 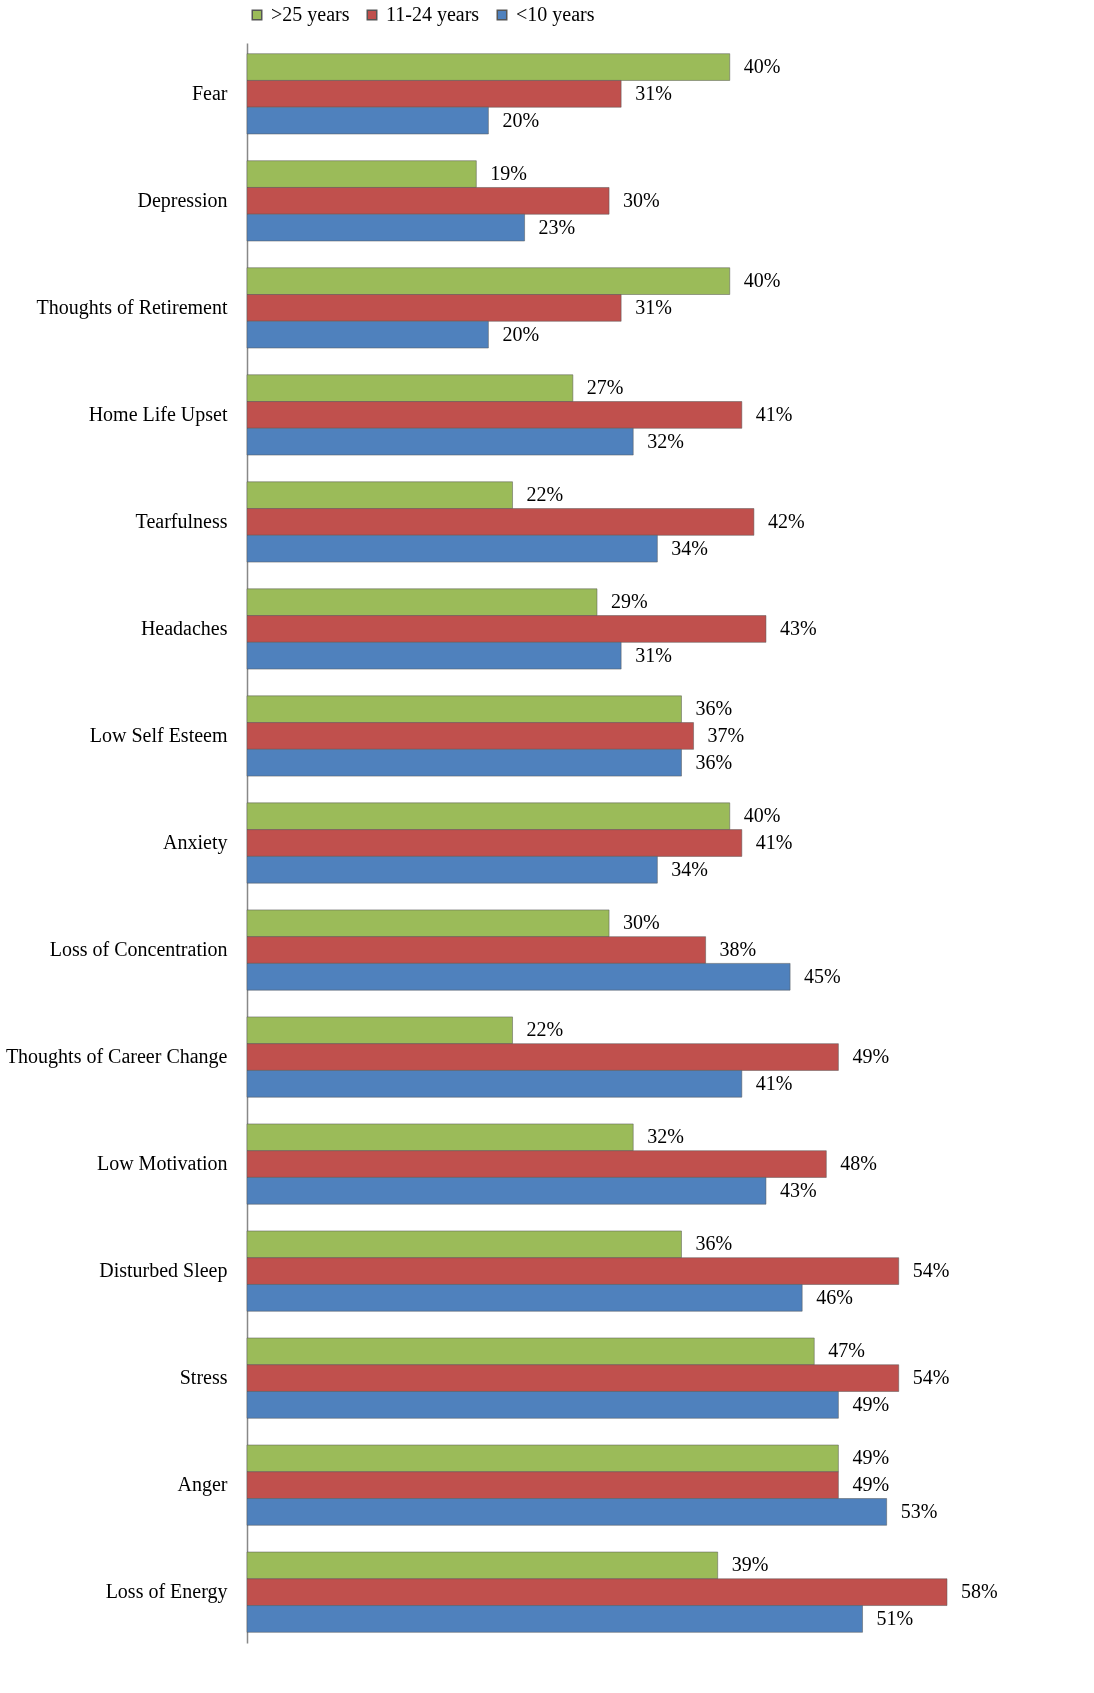 I want to click on y-tick-label: Tearfulness, so click(x=181, y=520).